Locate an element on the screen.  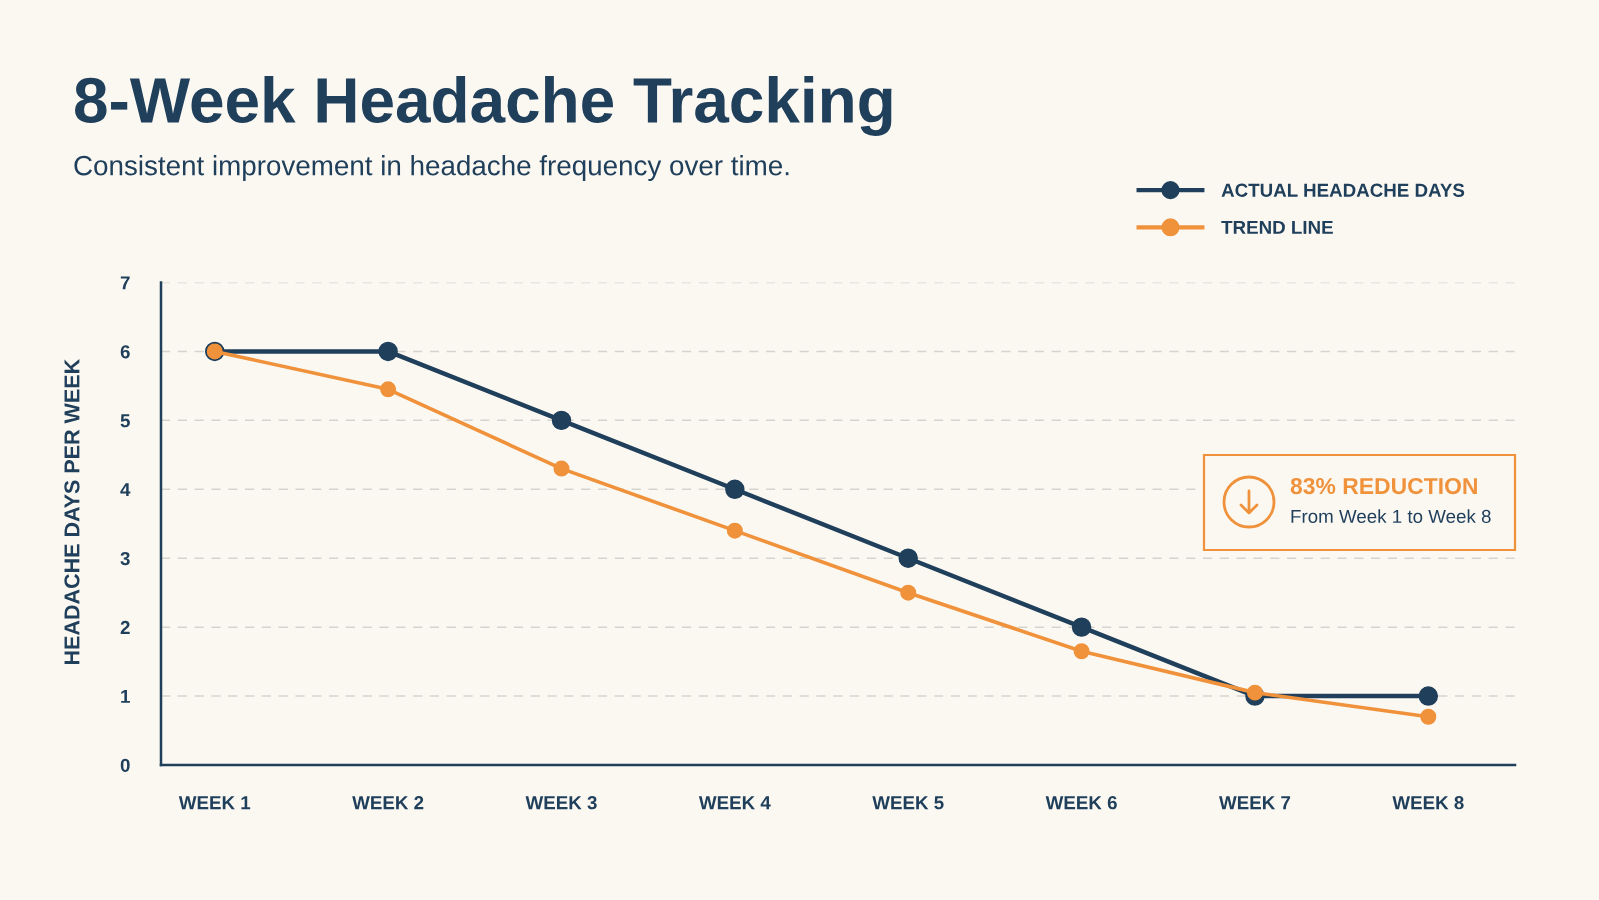
x-tick-label: WEEK 7 is located at coordinates (1255, 803).